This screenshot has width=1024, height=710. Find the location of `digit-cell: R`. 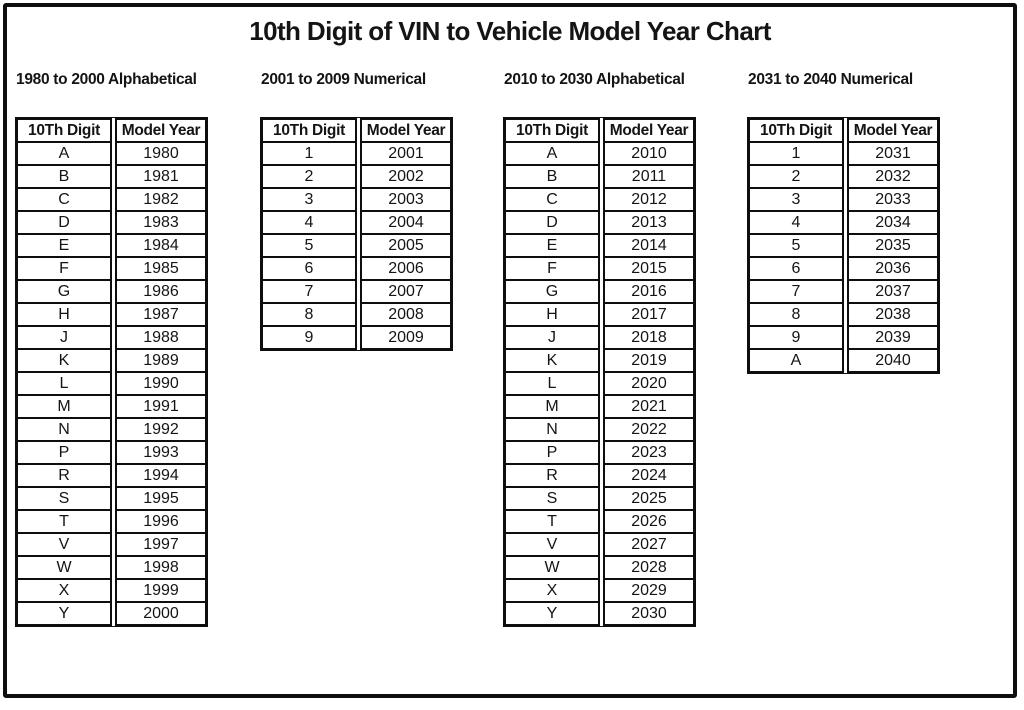

digit-cell: R is located at coordinates (64, 474).